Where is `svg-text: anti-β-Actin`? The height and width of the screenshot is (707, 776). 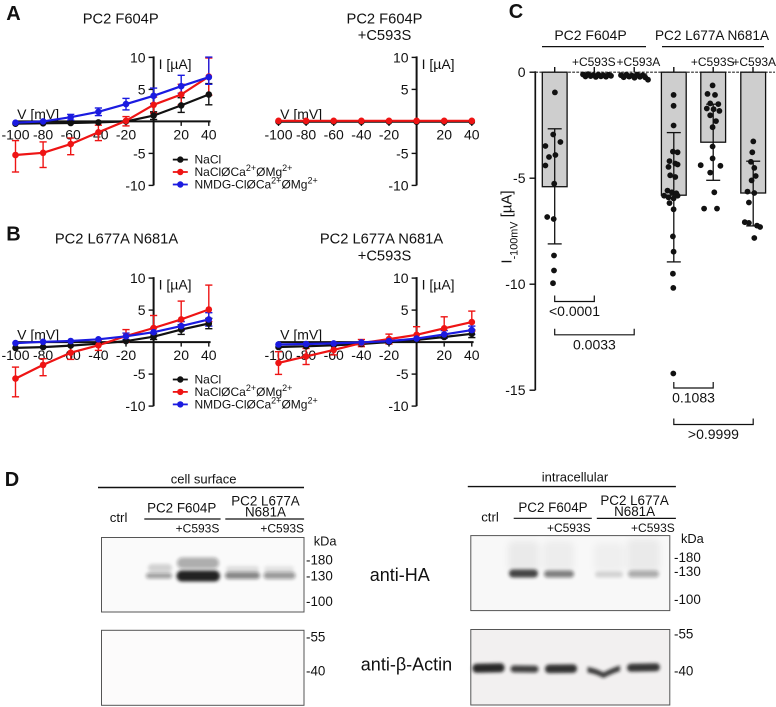
svg-text: anti-β-Actin is located at coordinates (406, 664).